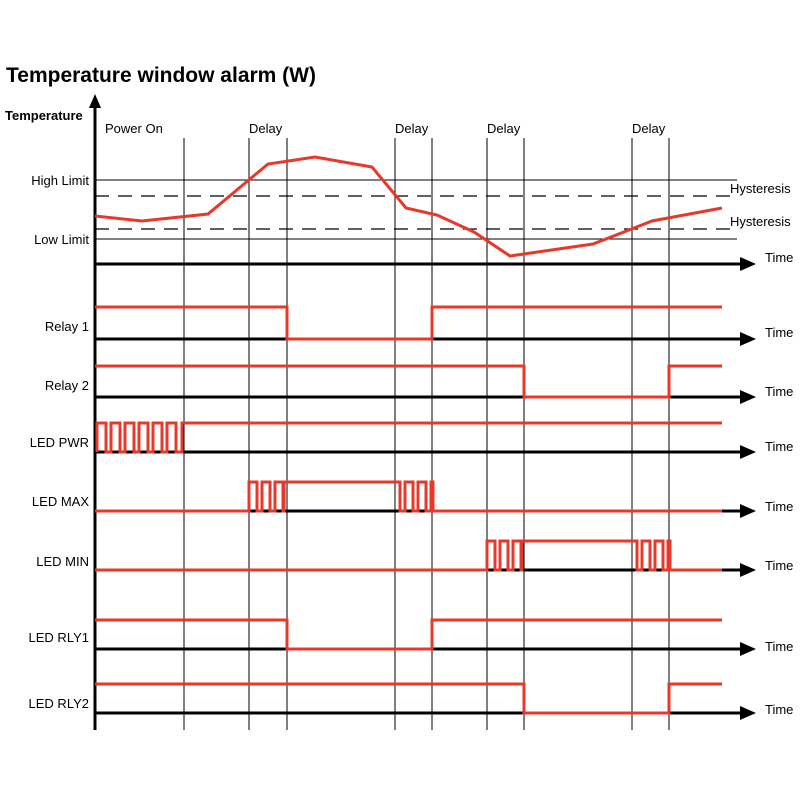  I want to click on relay-2-signal, so click(408, 381).